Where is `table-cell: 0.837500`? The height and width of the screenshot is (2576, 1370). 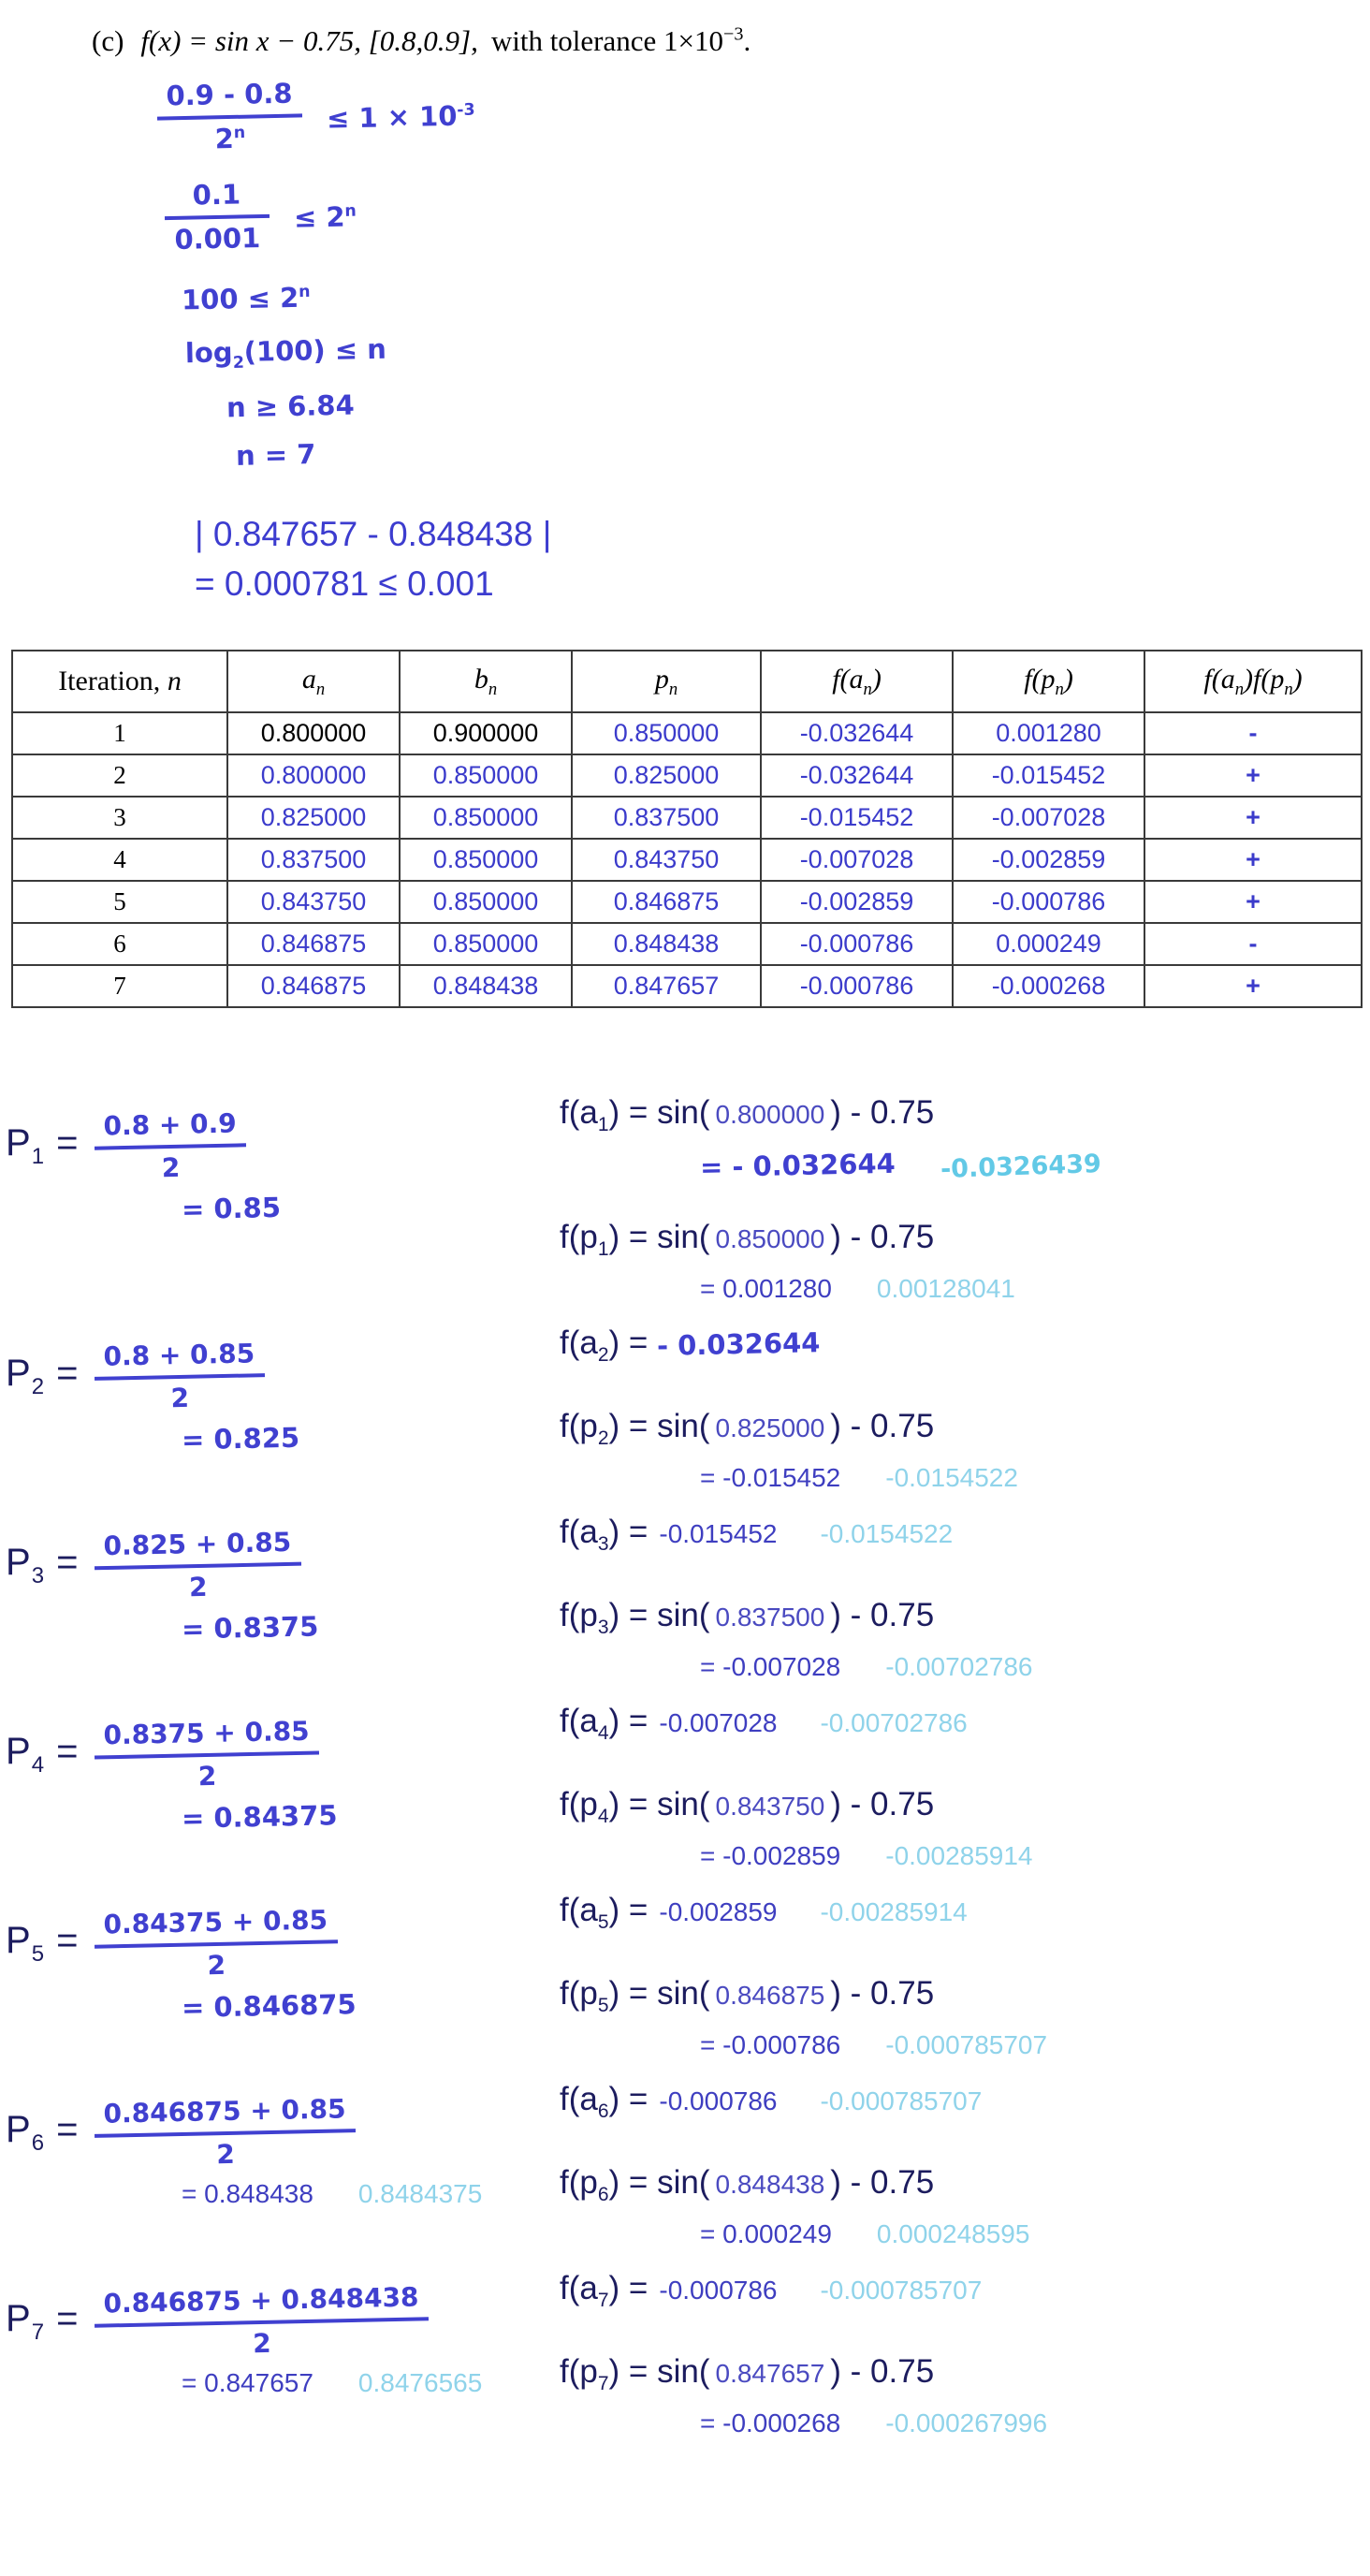
table-cell: 0.837500 is located at coordinates (313, 860).